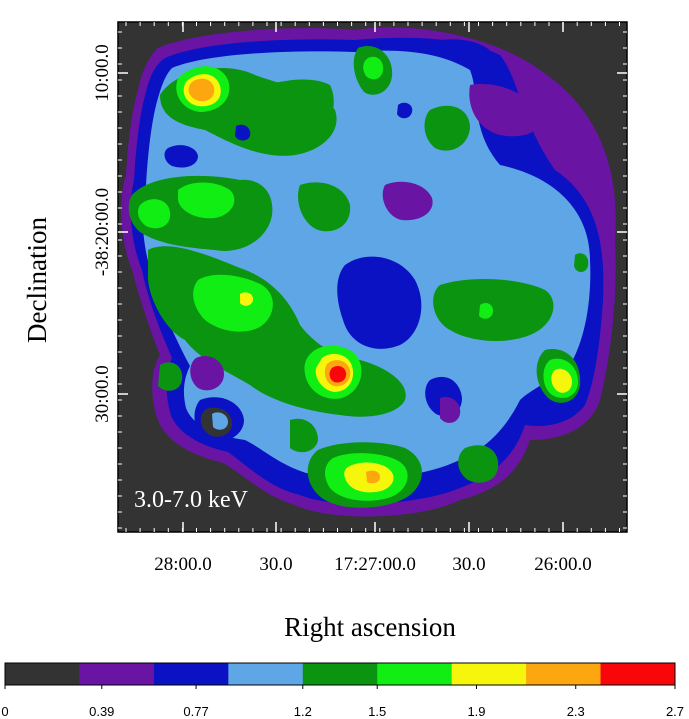  What do you see at coordinates (37, 280) in the screenshot?
I see `y-axis-title: Declination` at bounding box center [37, 280].